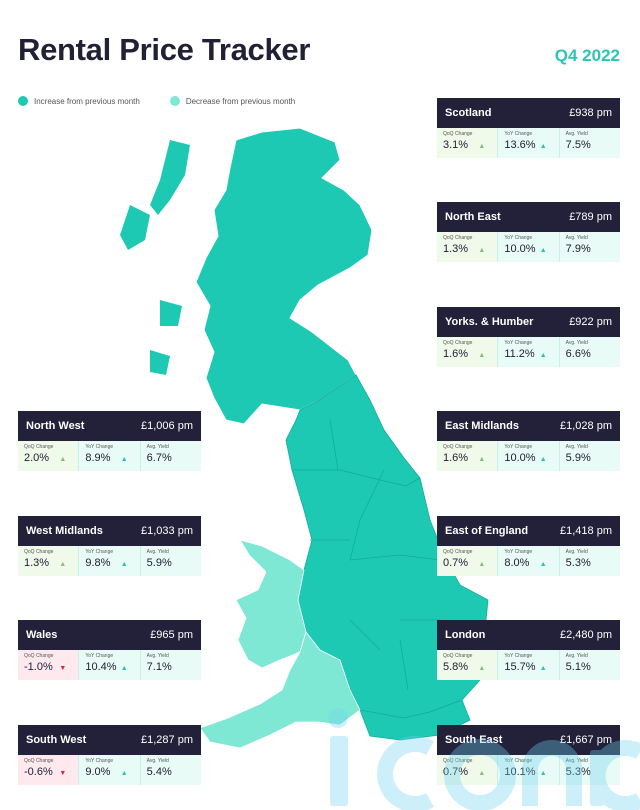 The height and width of the screenshot is (810, 640). Describe the element at coordinates (160, 362) in the screenshot. I see `map-island-islay` at that location.